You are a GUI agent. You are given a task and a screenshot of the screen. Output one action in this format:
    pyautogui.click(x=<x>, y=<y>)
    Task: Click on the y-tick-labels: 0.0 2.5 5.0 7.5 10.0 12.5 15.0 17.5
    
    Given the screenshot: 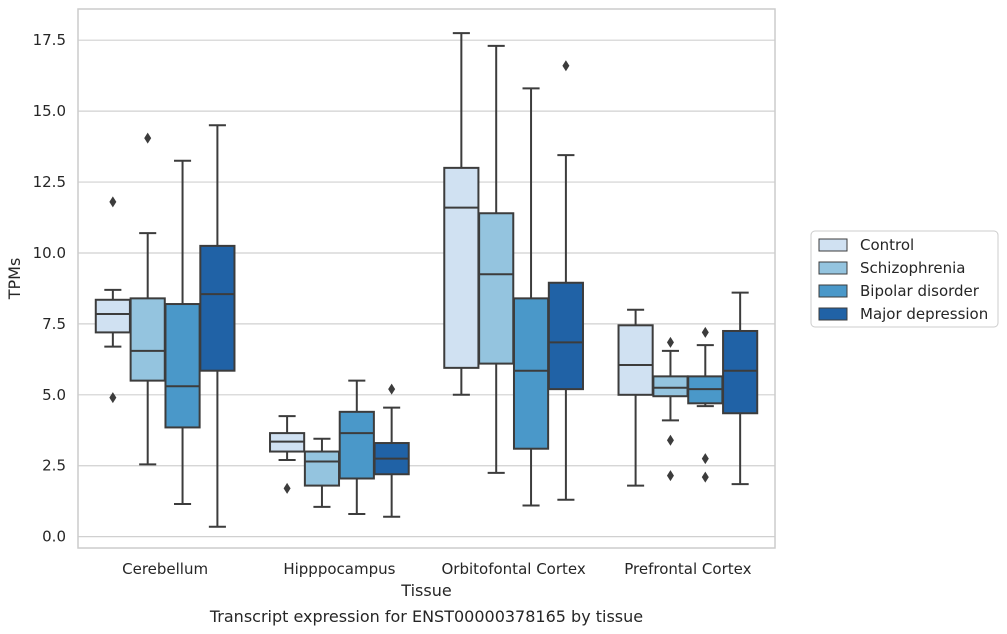 What is the action you would take?
    pyautogui.click(x=49, y=288)
    